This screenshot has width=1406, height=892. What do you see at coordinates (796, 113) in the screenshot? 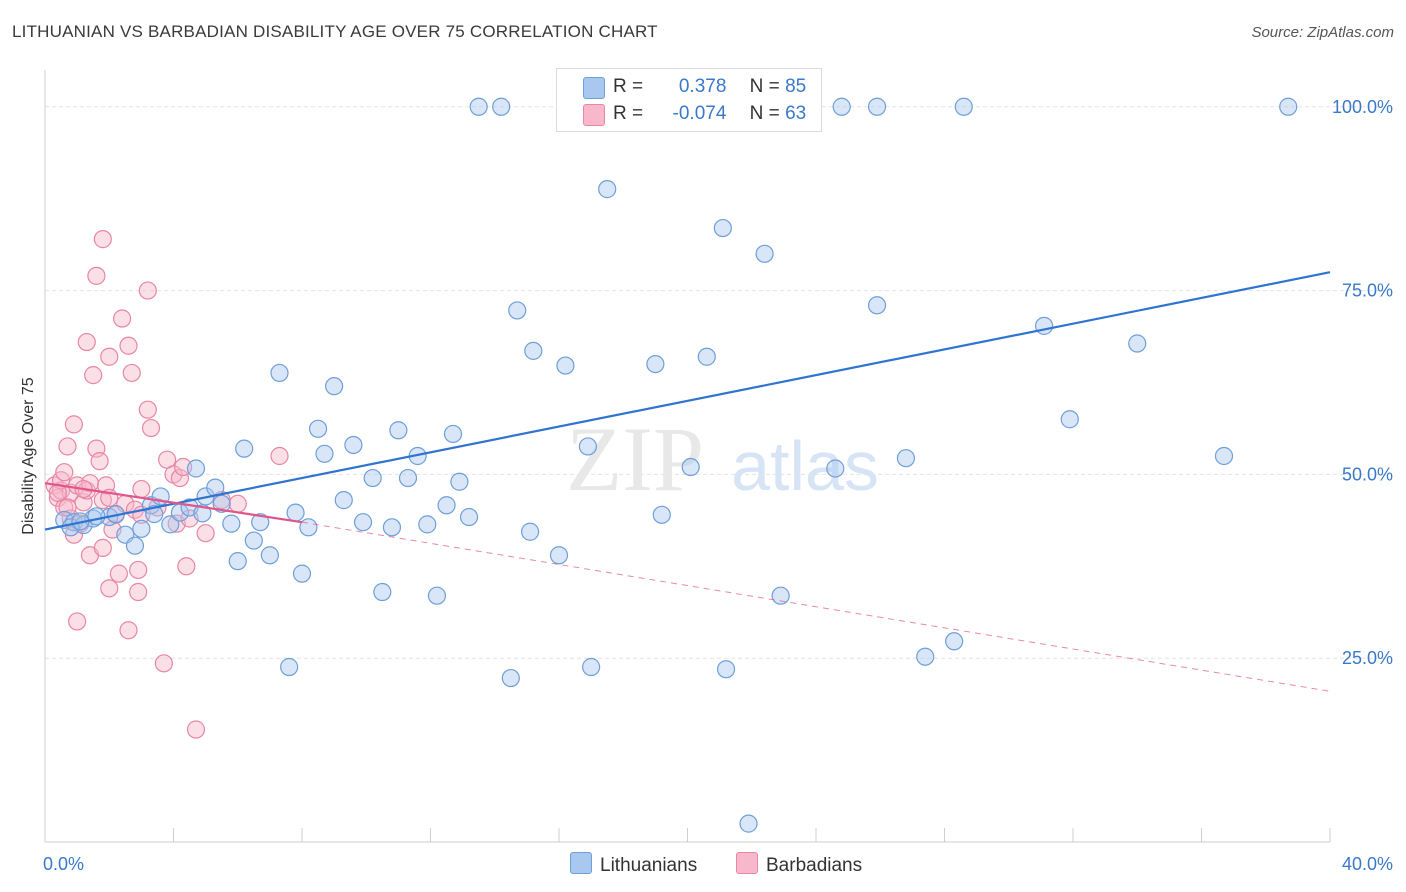
I see `legend-n-value: 63` at bounding box center [796, 113].